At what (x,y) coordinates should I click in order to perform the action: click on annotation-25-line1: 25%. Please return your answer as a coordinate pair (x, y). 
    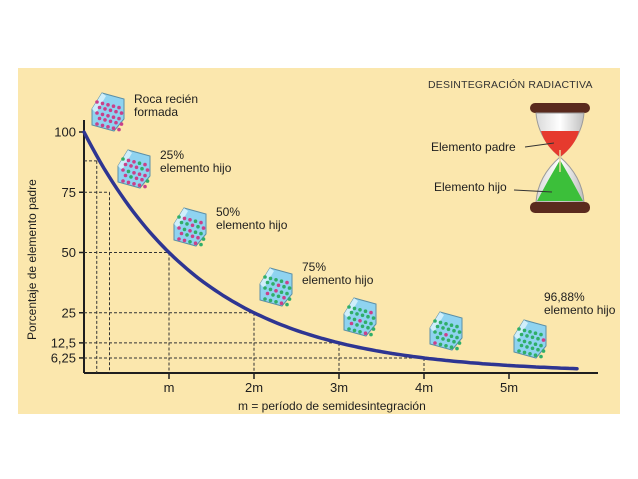
    Looking at the image, I should click on (172, 155).